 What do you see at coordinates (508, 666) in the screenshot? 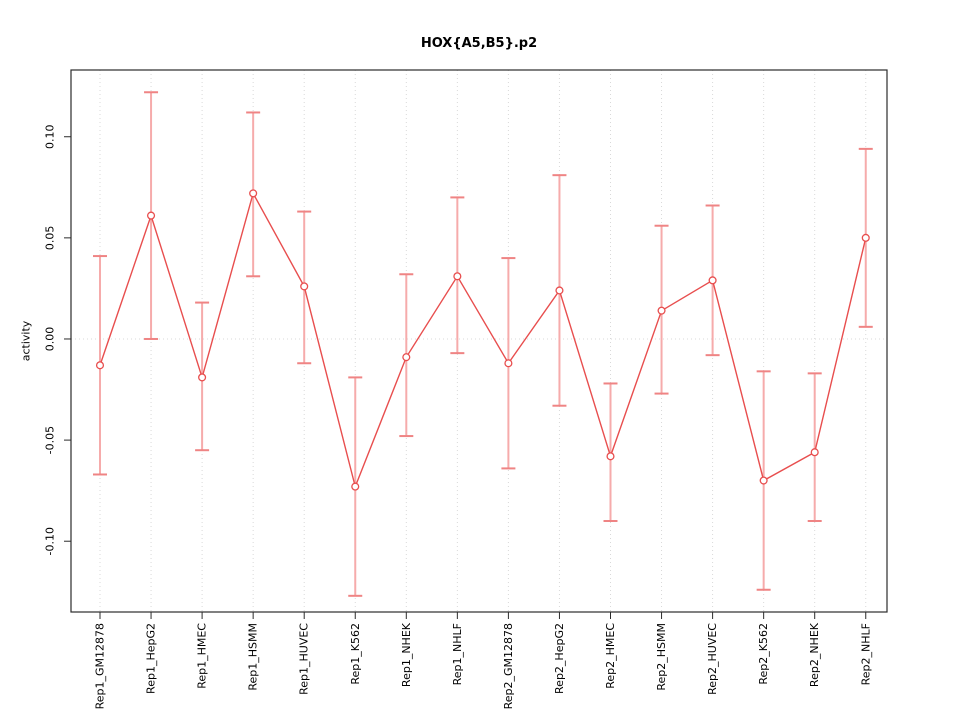
I see `x-tick-label: Rep2_GM12878` at bounding box center [508, 666].